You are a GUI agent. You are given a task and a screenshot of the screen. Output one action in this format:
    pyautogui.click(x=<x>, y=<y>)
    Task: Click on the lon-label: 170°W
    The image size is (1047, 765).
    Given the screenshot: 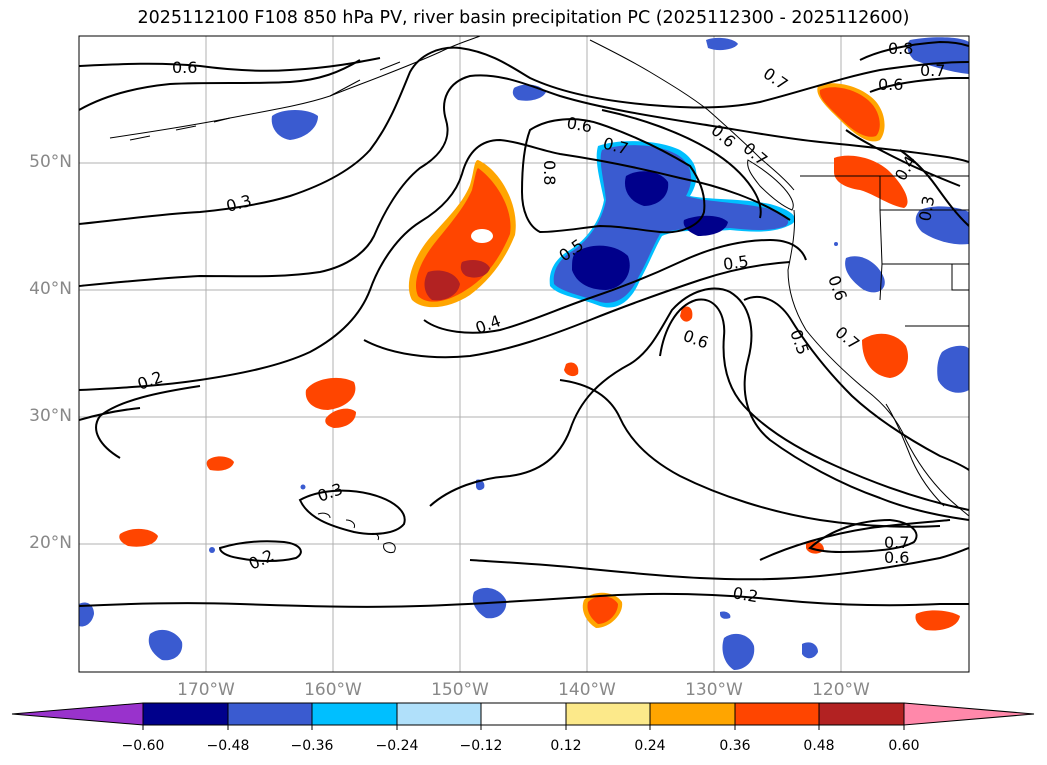 What is the action you would take?
    pyautogui.click(x=206, y=690)
    